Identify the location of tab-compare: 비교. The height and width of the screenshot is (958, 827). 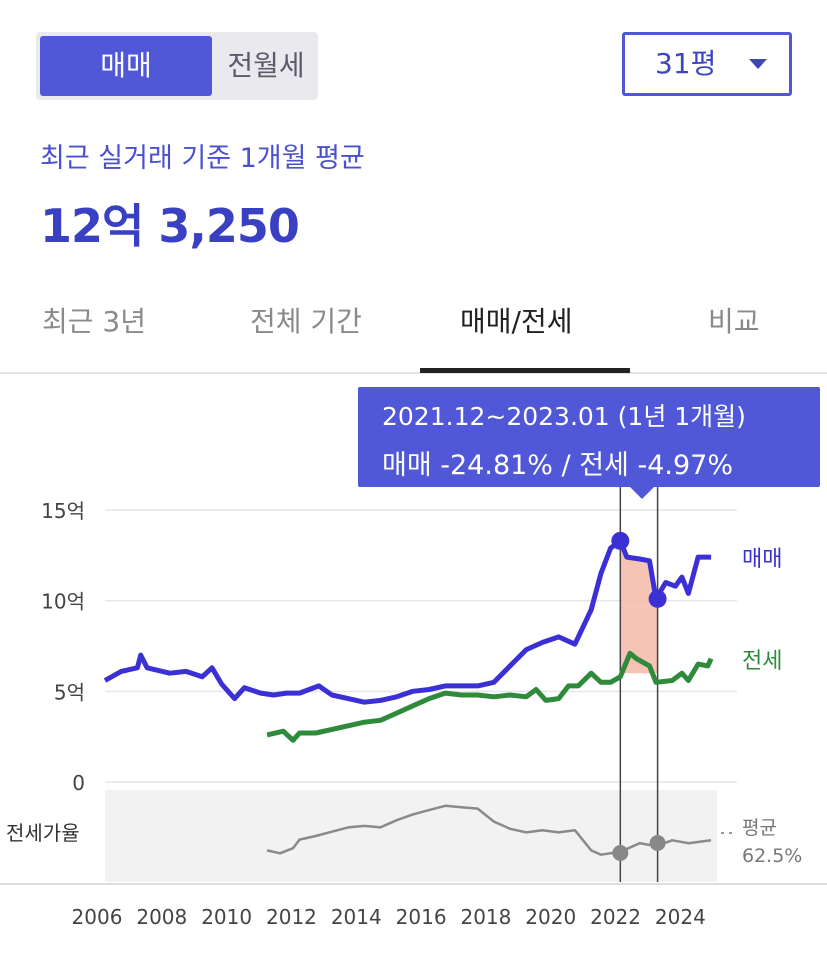
(734, 321).